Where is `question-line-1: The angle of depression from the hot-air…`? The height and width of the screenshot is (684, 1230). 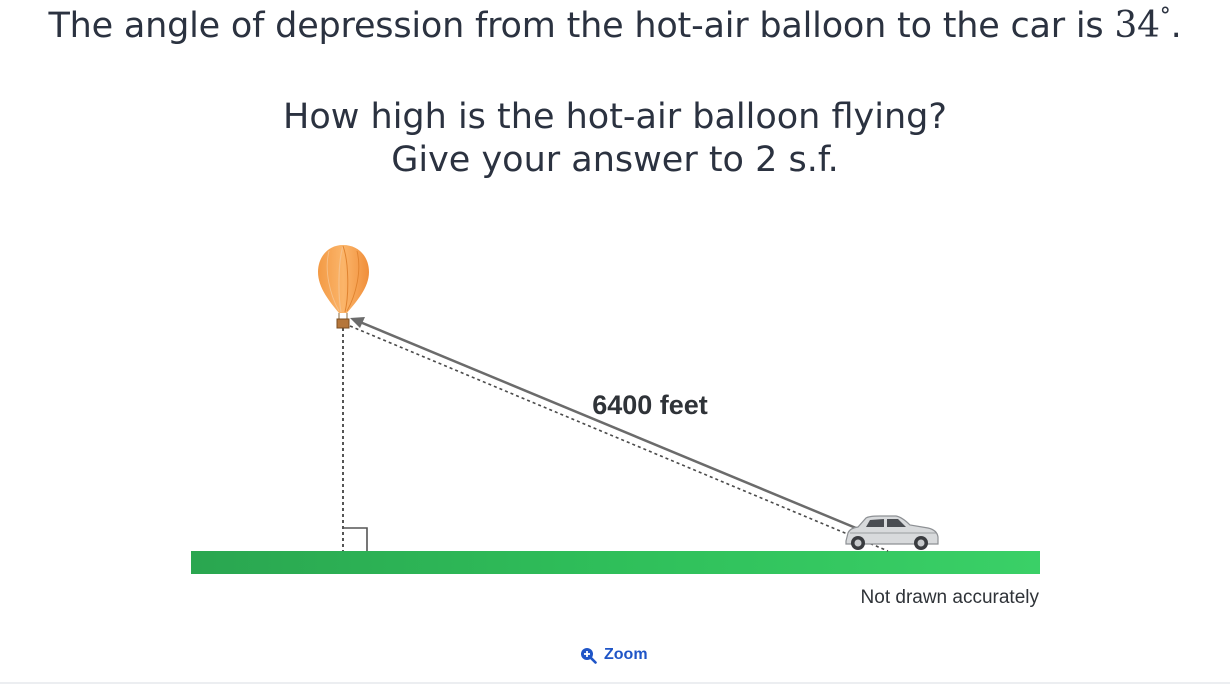
question-line-1: The angle of depression from the hot-air… is located at coordinates (615, 25).